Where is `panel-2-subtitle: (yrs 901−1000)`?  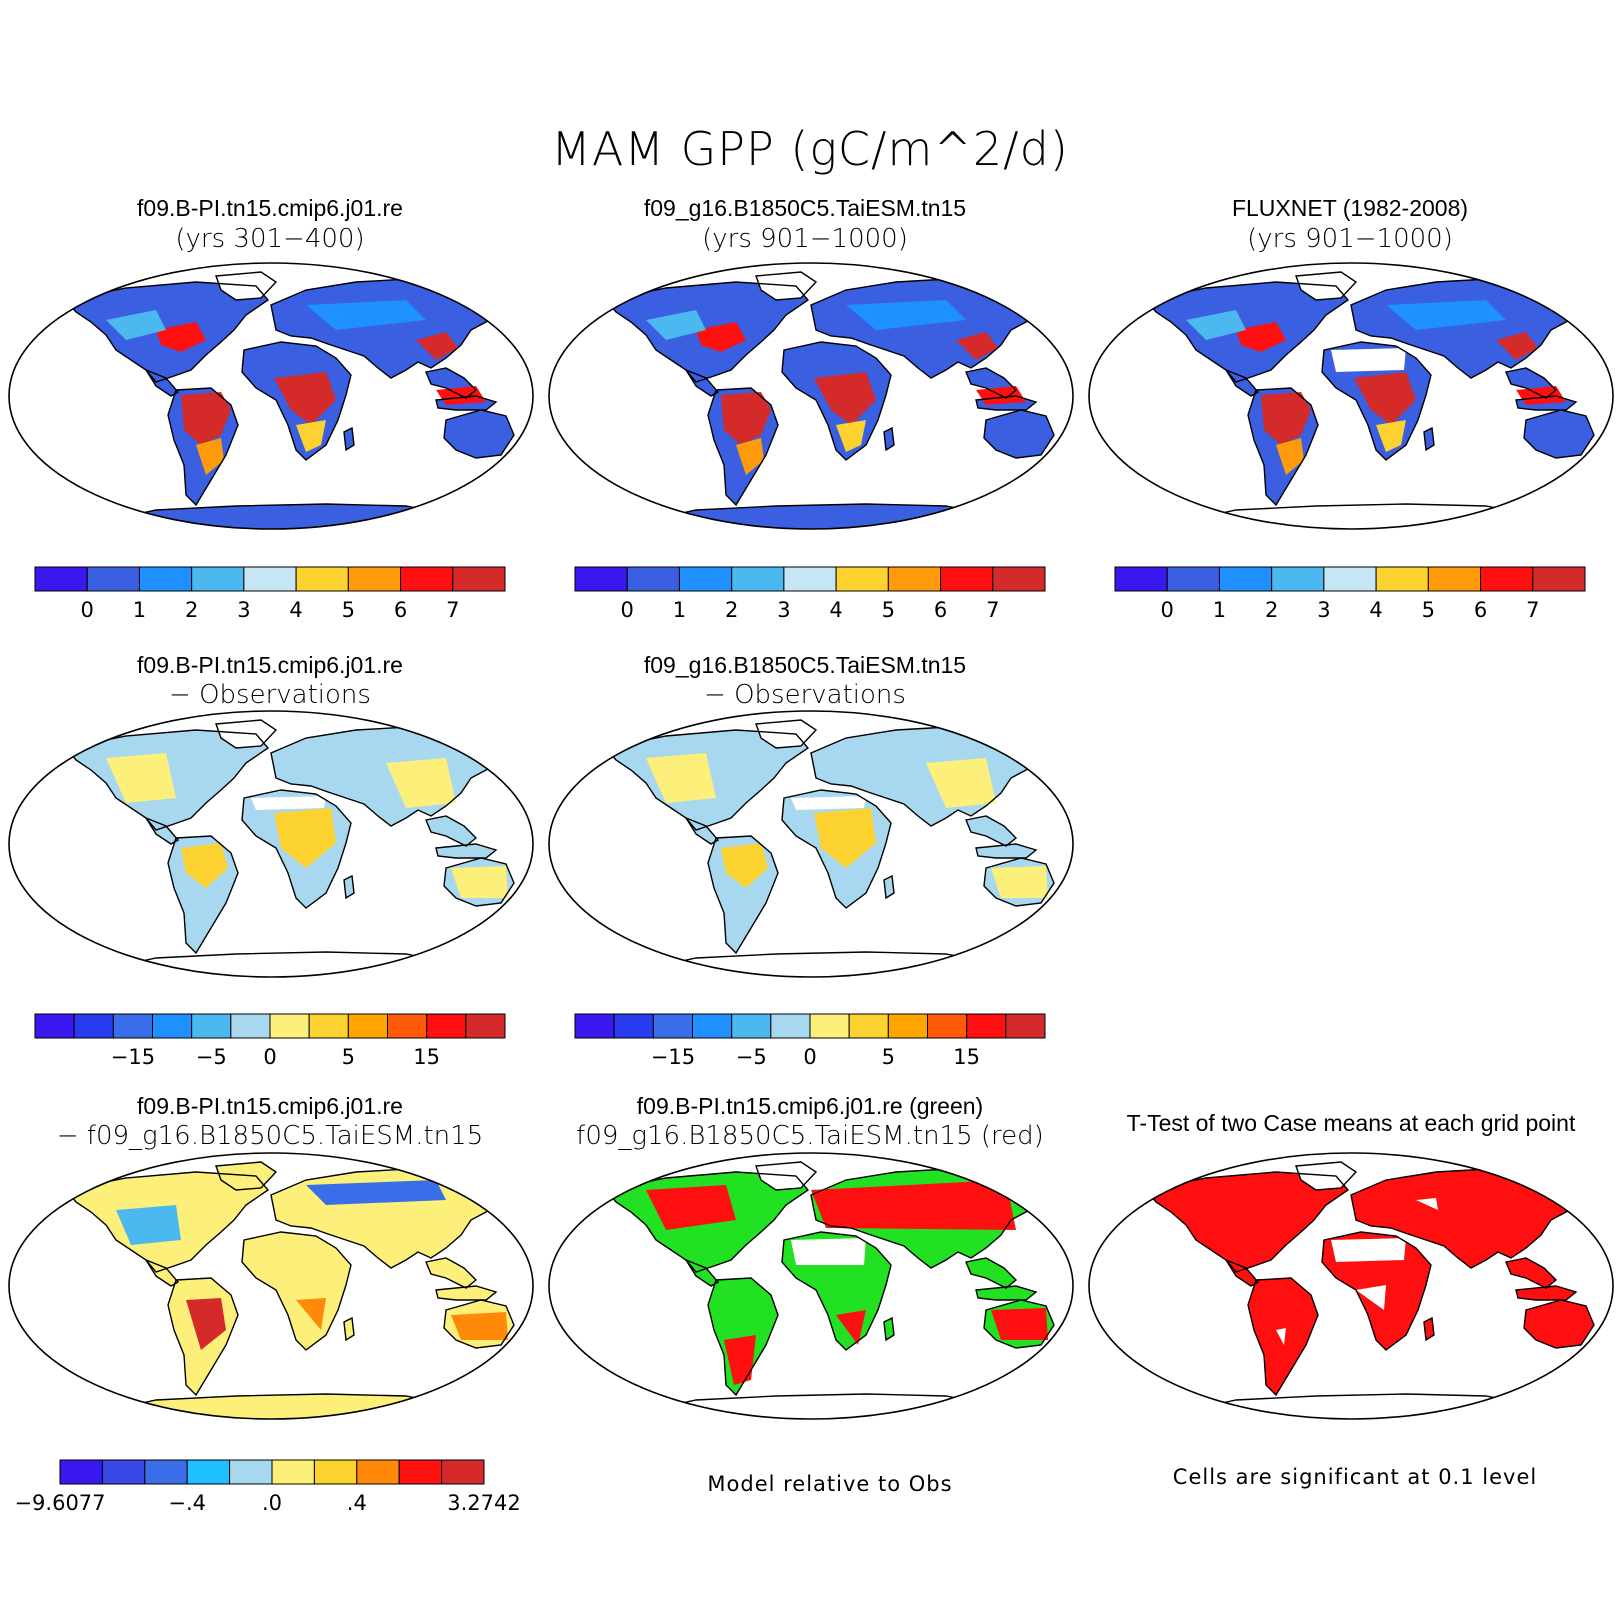 panel-2-subtitle: (yrs 901−1000) is located at coordinates (805, 239).